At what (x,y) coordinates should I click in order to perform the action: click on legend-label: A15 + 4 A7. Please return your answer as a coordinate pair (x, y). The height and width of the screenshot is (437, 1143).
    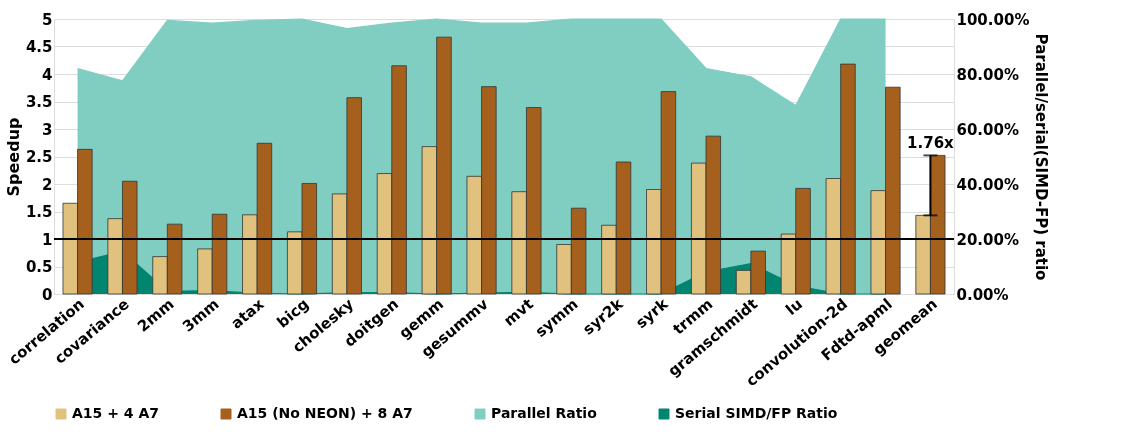
    Looking at the image, I should click on (115, 413).